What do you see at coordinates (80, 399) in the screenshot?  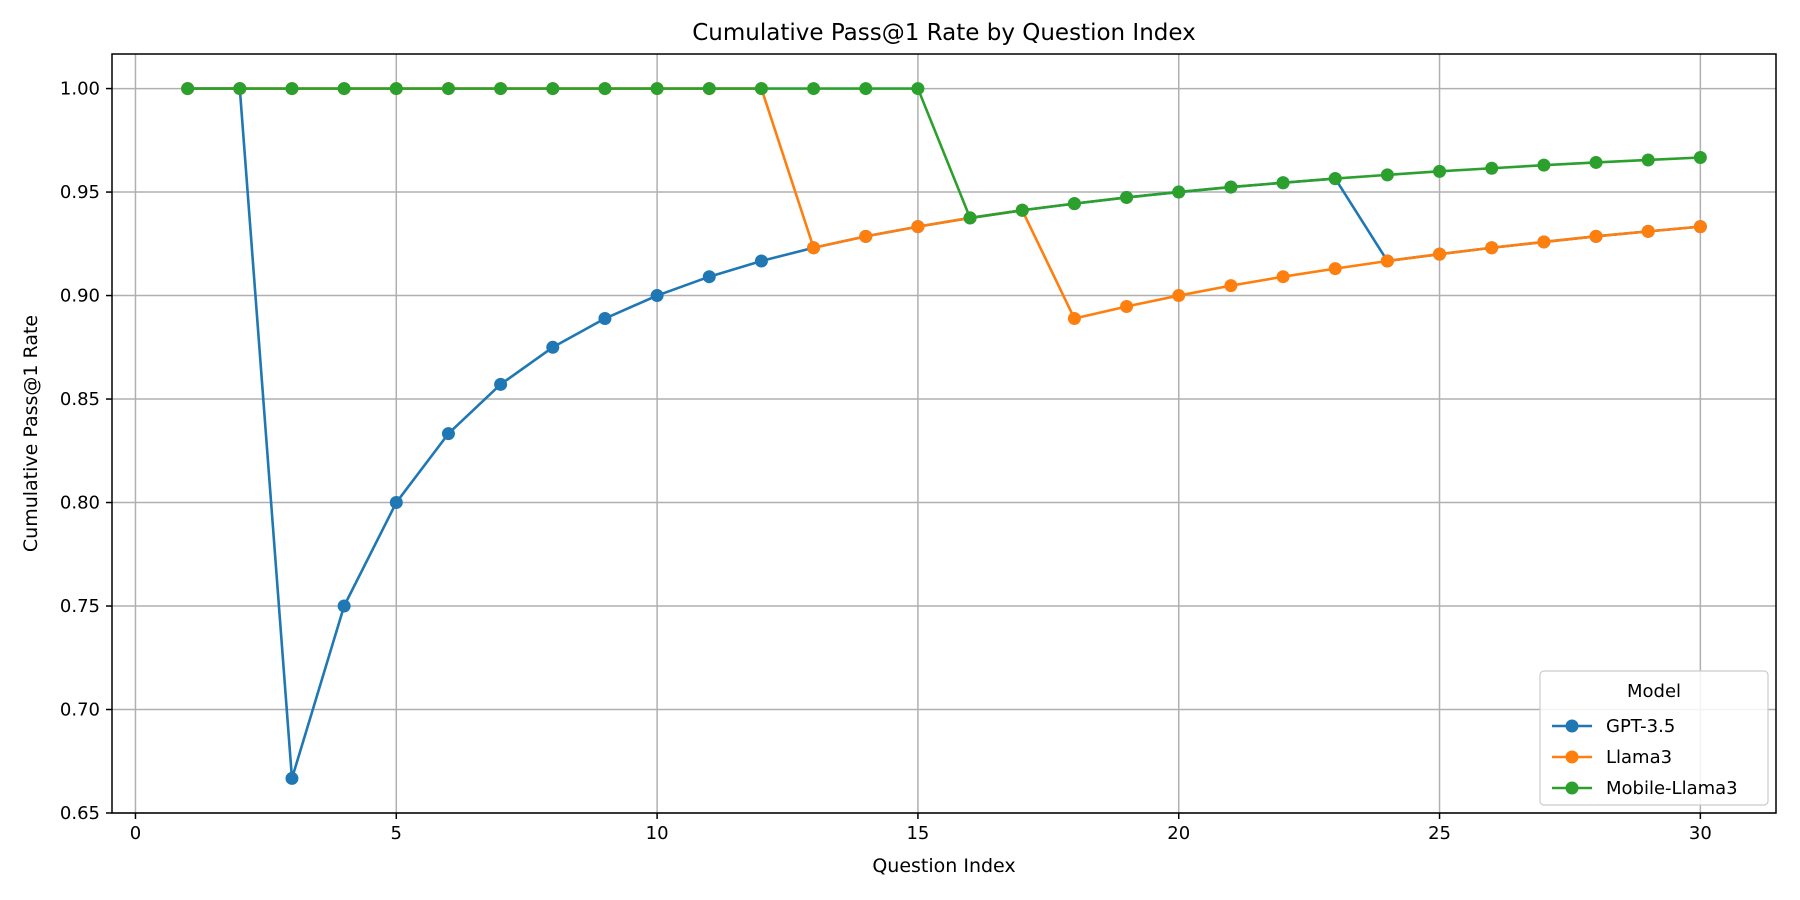 I see `y-tick-label: 0.85` at bounding box center [80, 399].